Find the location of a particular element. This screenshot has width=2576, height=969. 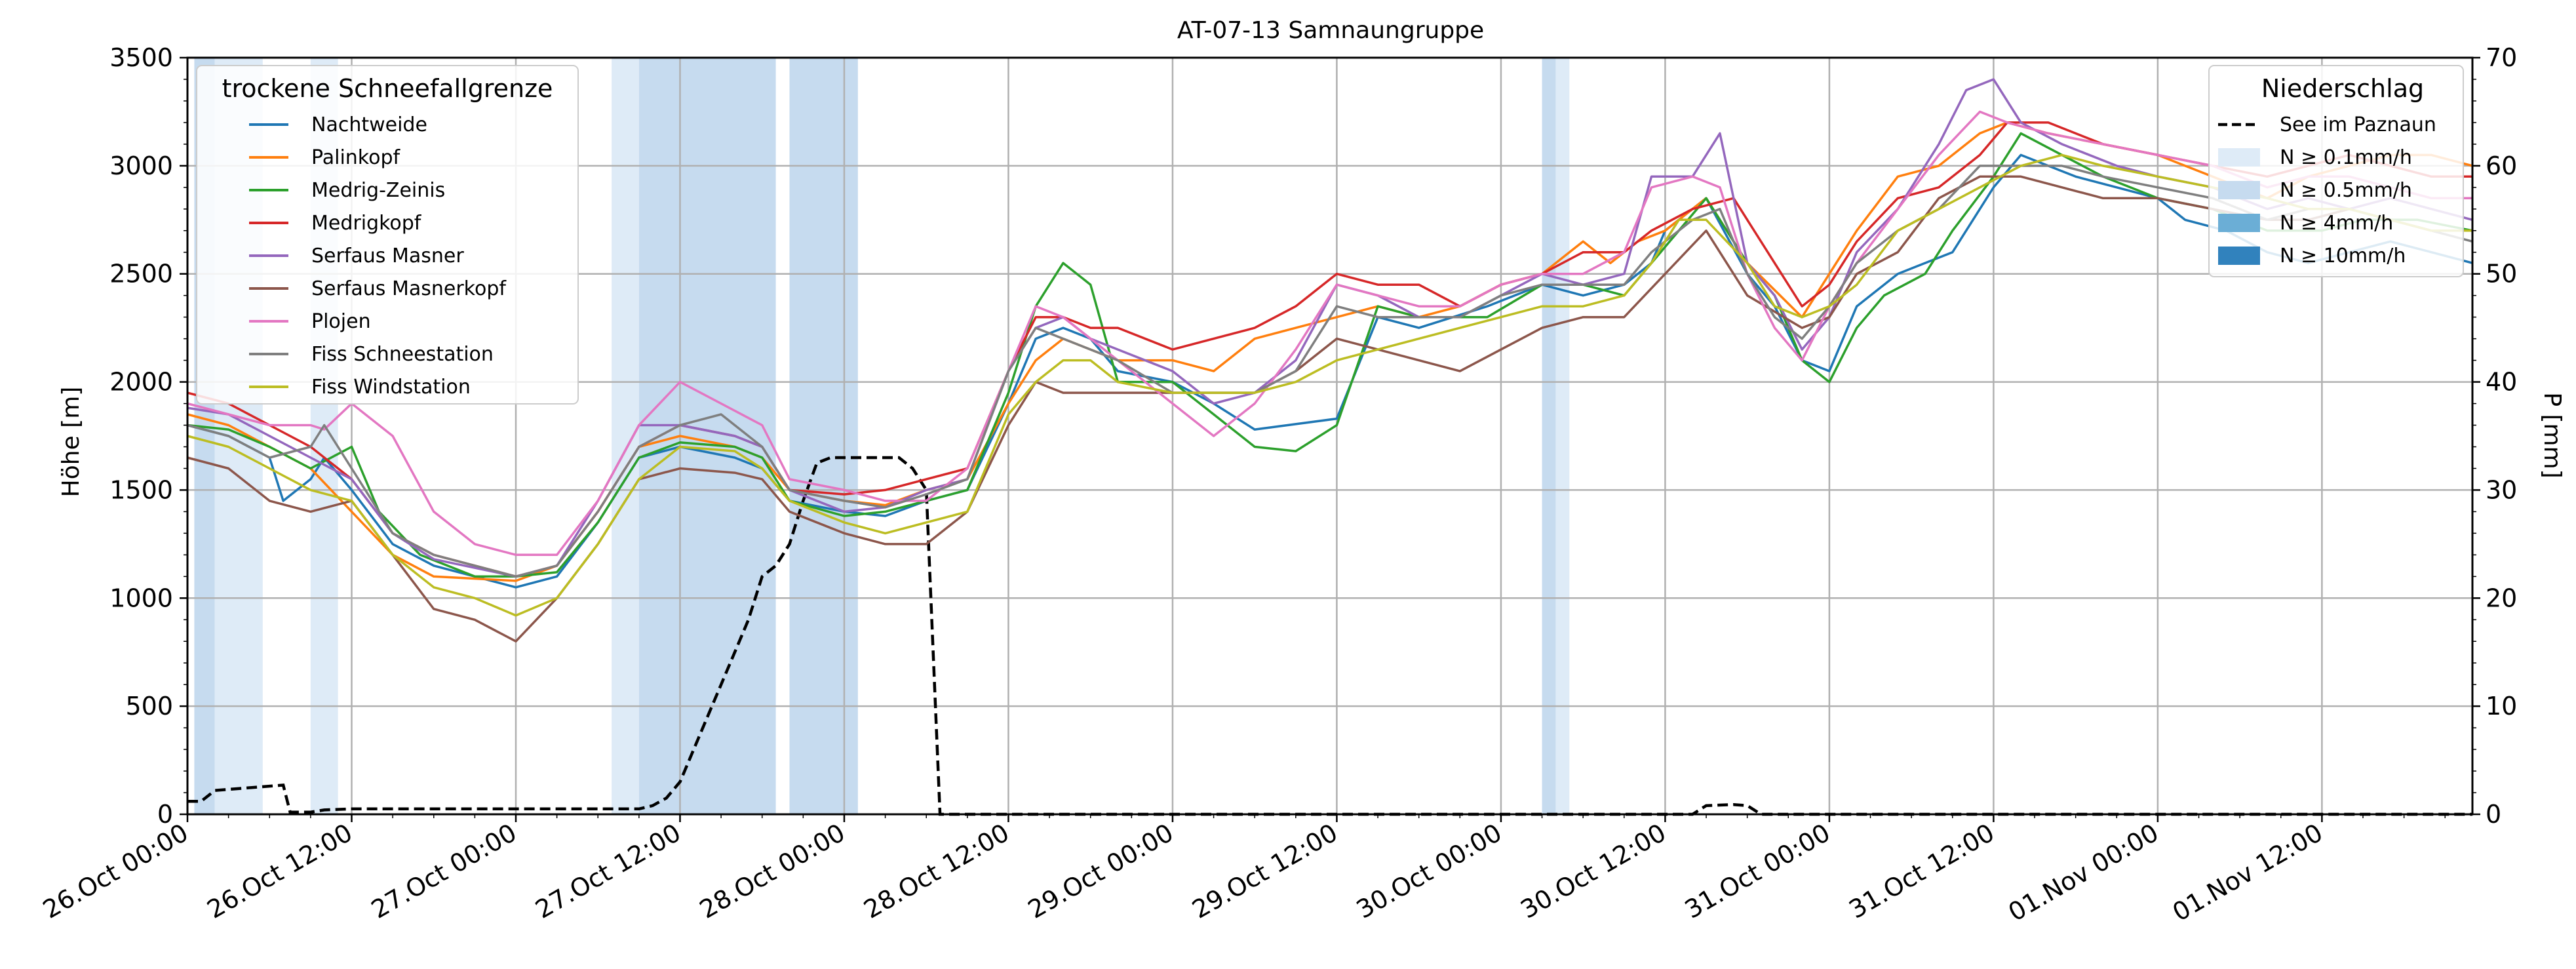

x-tick-label: 31.Oct 00:00 is located at coordinates (1757, 871).